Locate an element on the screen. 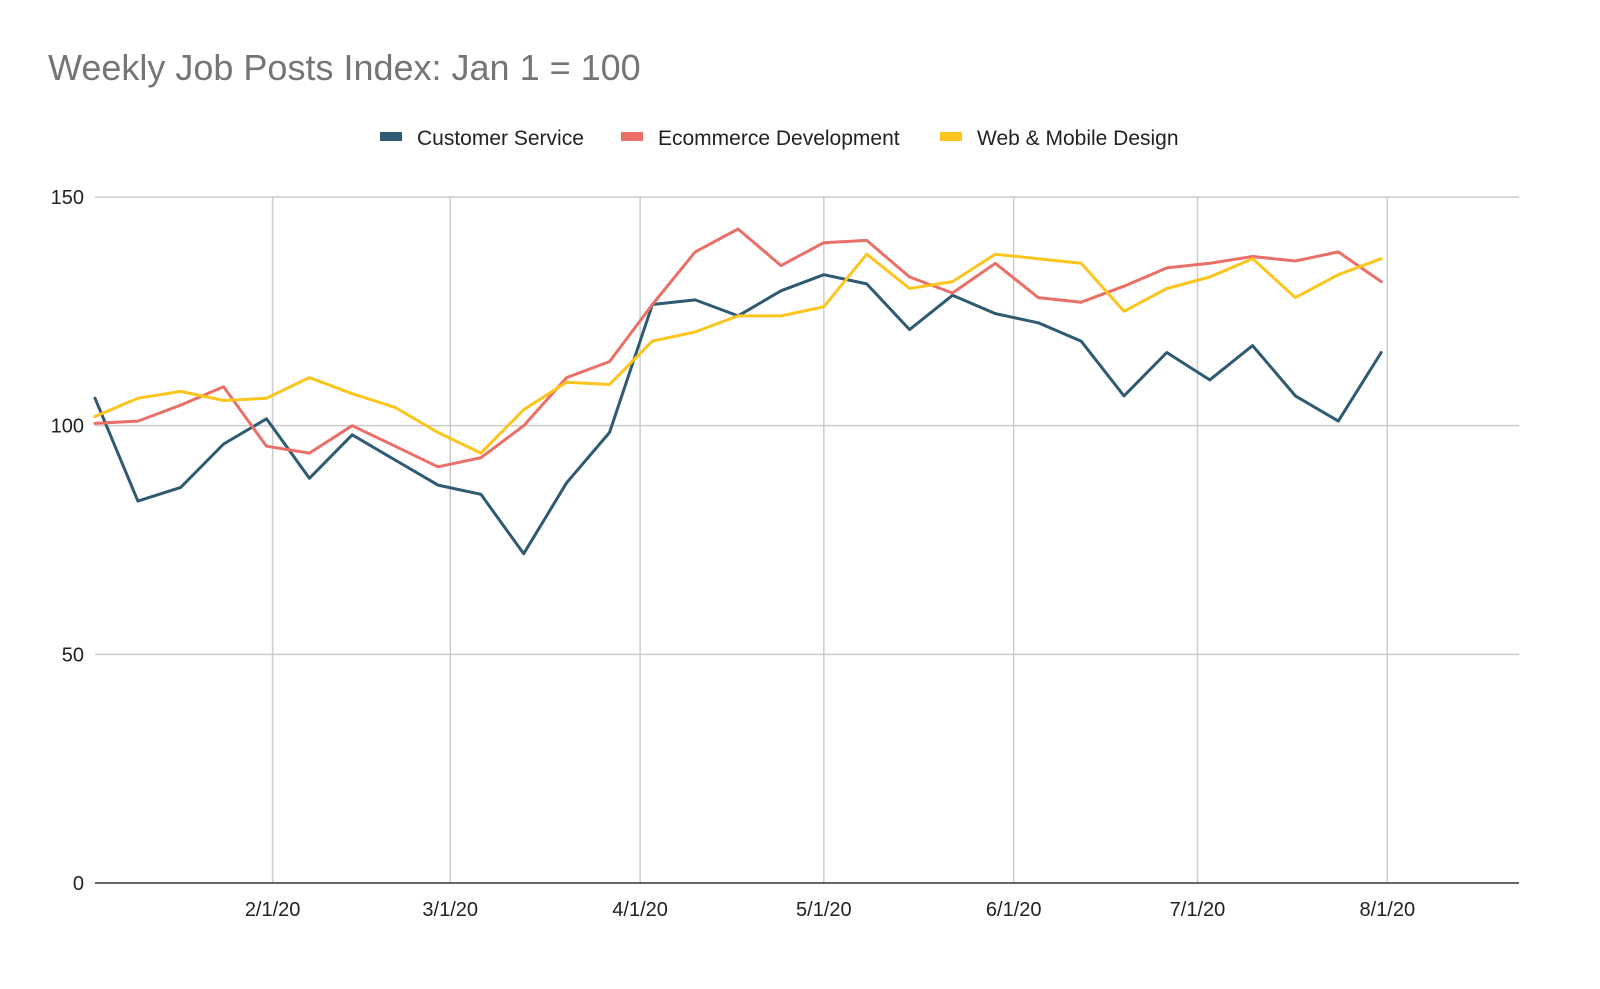  x-tick-label-6: 8/1/20 is located at coordinates (1388, 910).